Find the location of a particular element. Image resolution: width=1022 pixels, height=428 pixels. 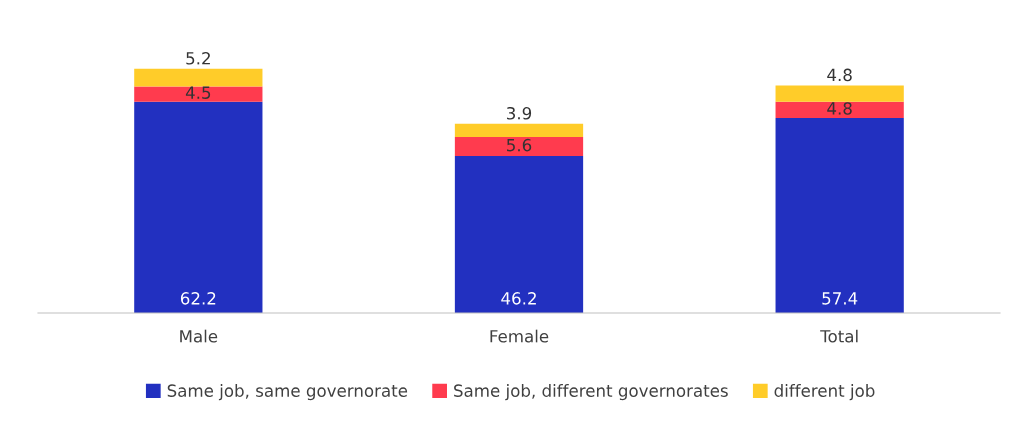

data-label: 5.2 is located at coordinates (198, 58).